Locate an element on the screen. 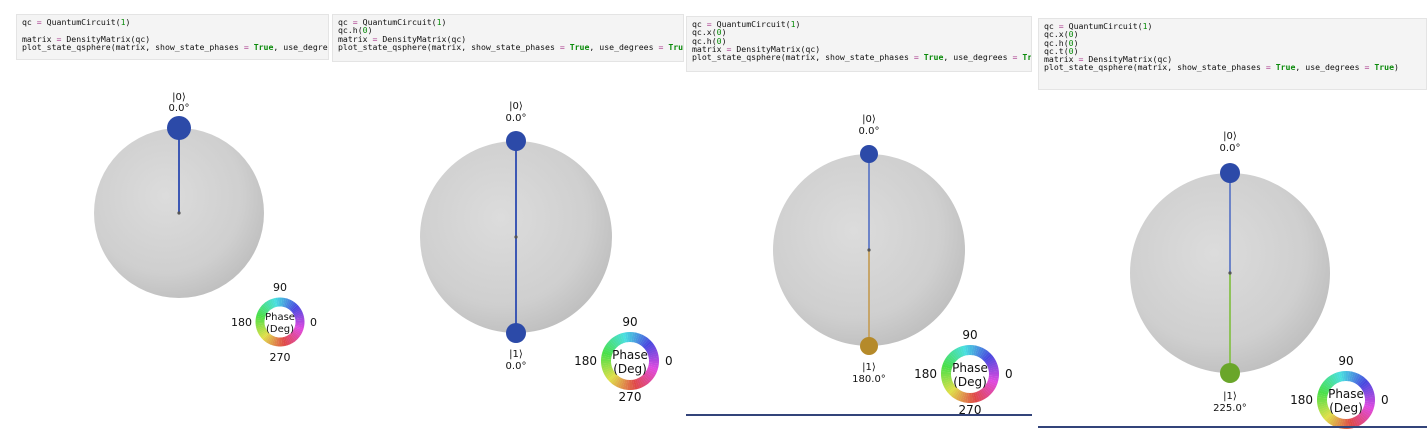  state-1-phase: 180.0° is located at coordinates (869, 379).